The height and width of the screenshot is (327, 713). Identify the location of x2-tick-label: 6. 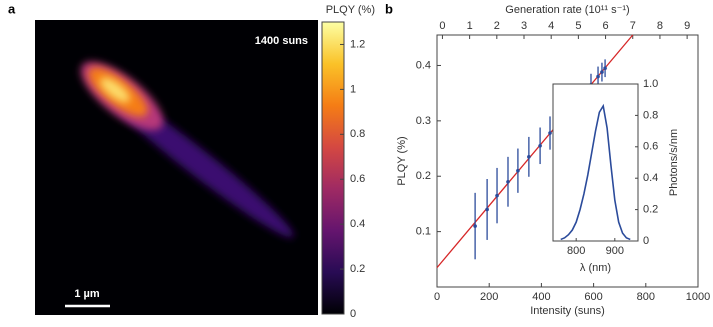
(606, 26).